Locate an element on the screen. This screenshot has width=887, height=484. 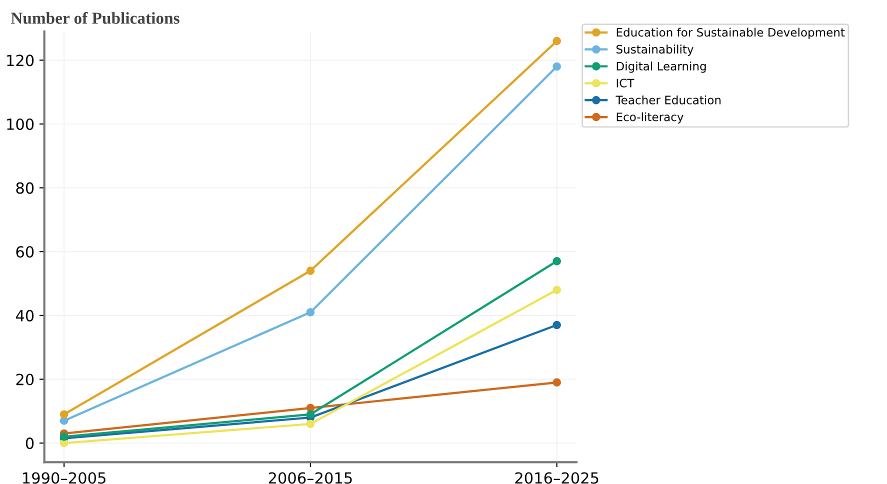
legend-label: ICT is located at coordinates (625, 83).